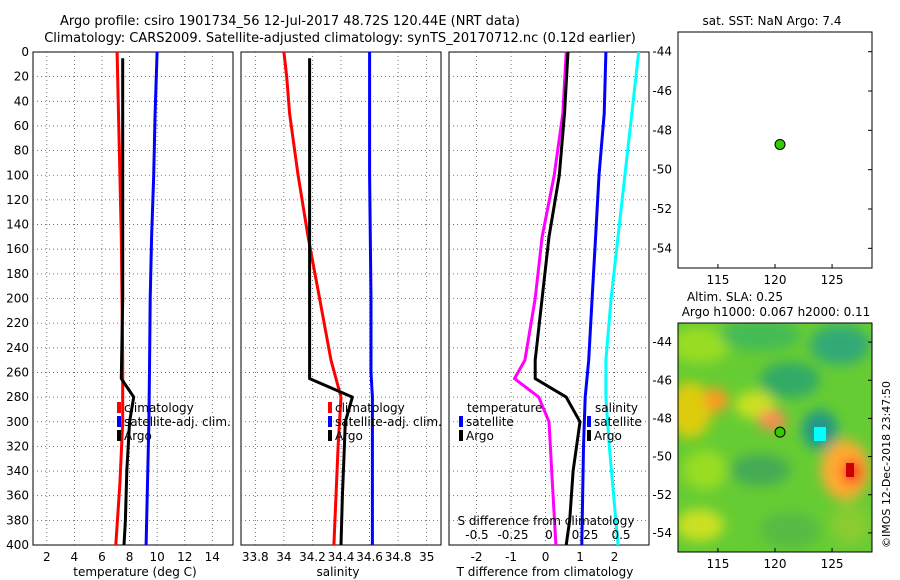  I want to click on y-tick-label: 140, so click(17, 225).